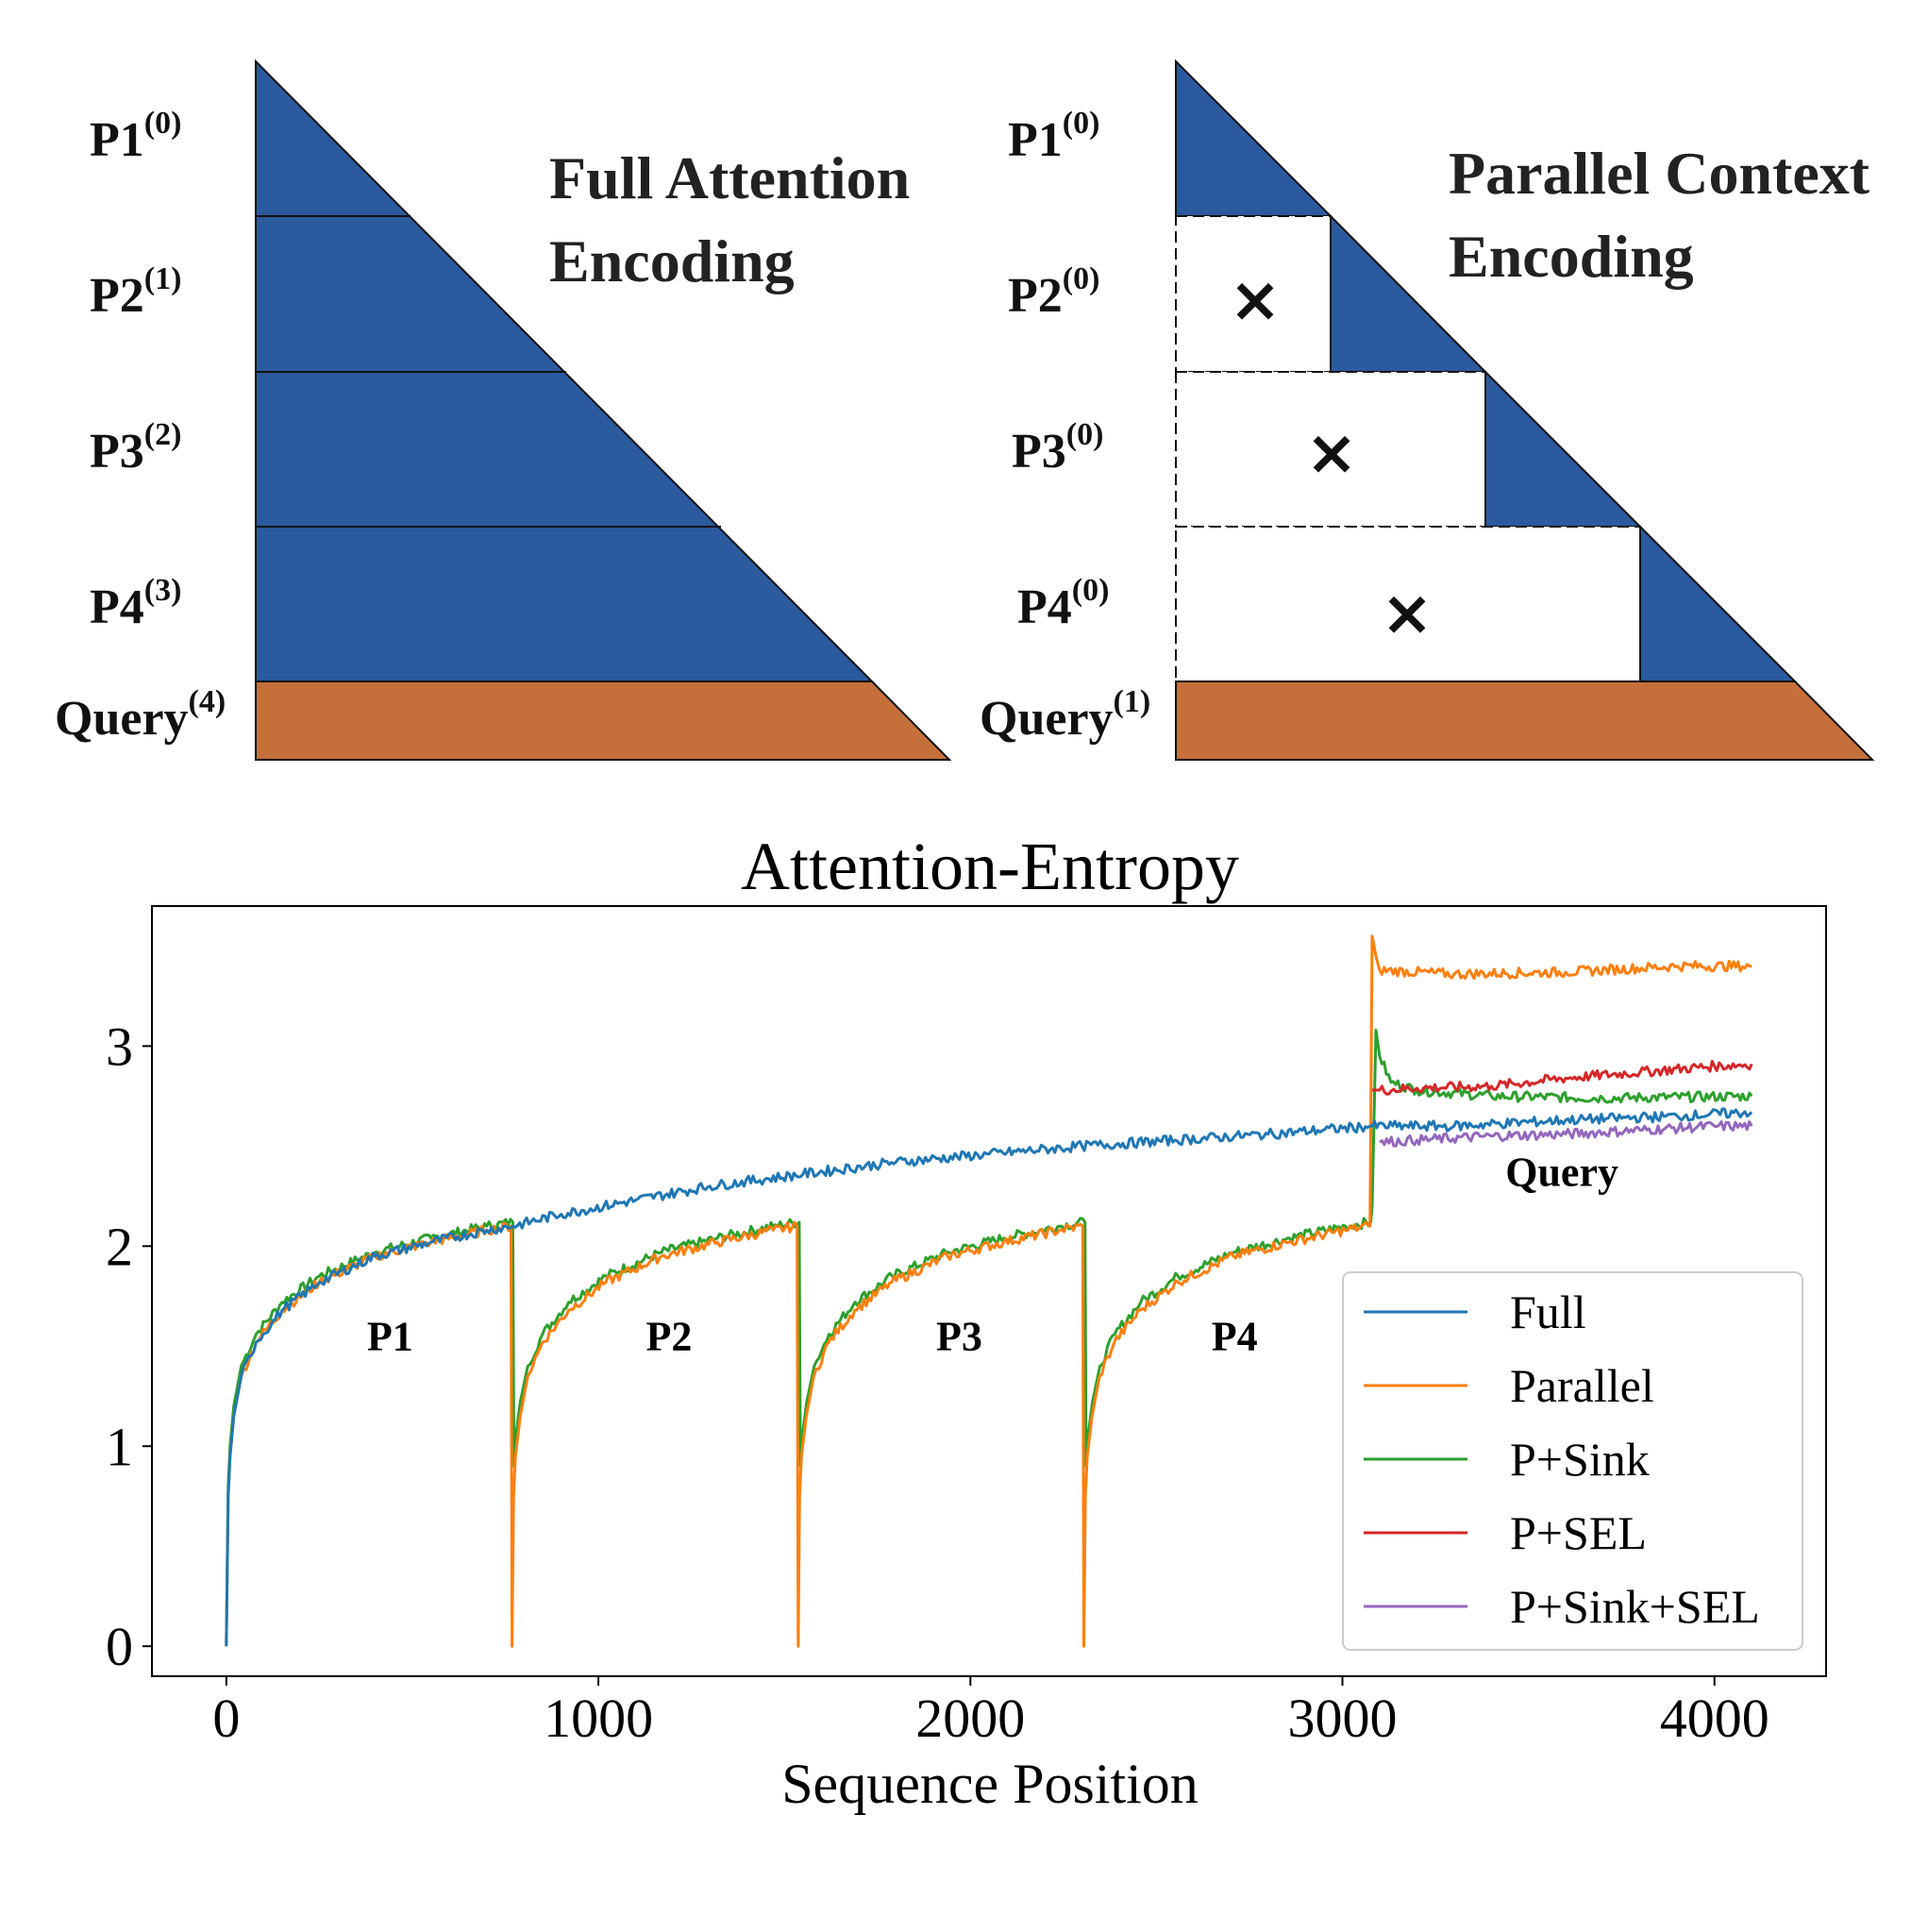  Describe the element at coordinates (1065, 715) in the screenshot. I see `row-label-query-parallel: Query(1)` at that location.